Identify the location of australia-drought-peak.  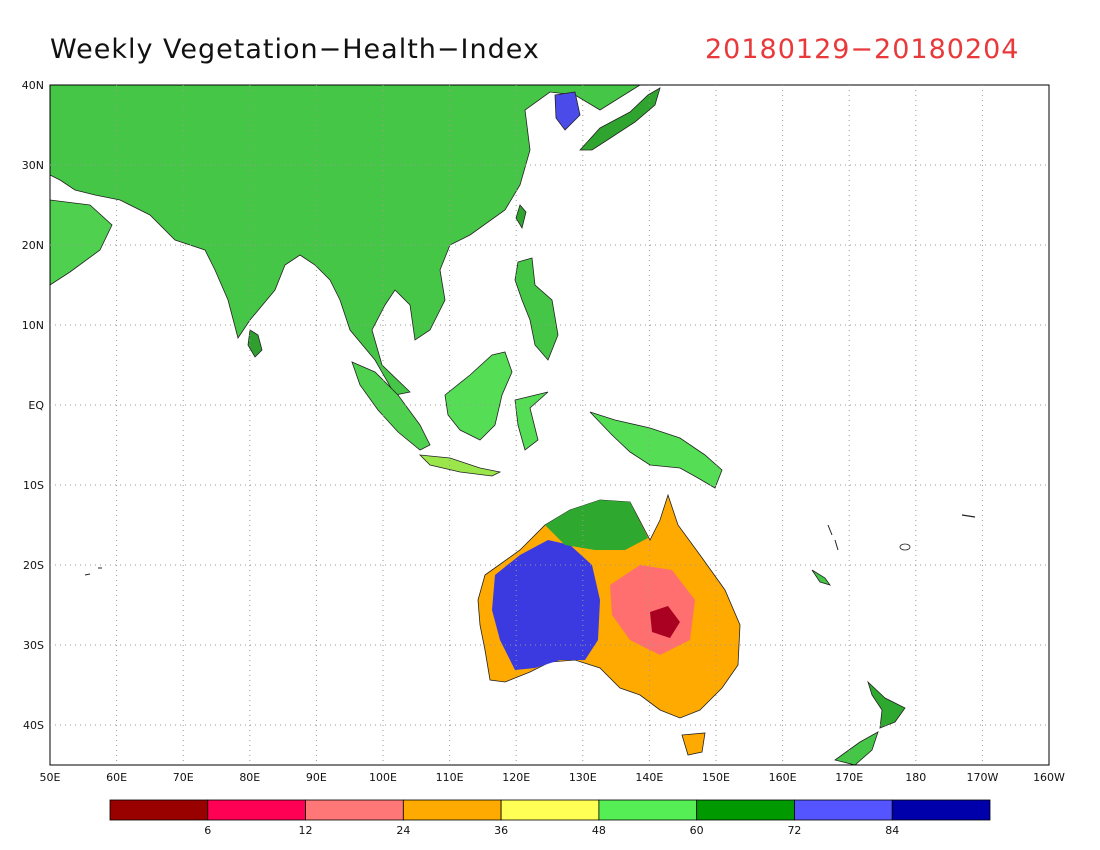
(665, 622).